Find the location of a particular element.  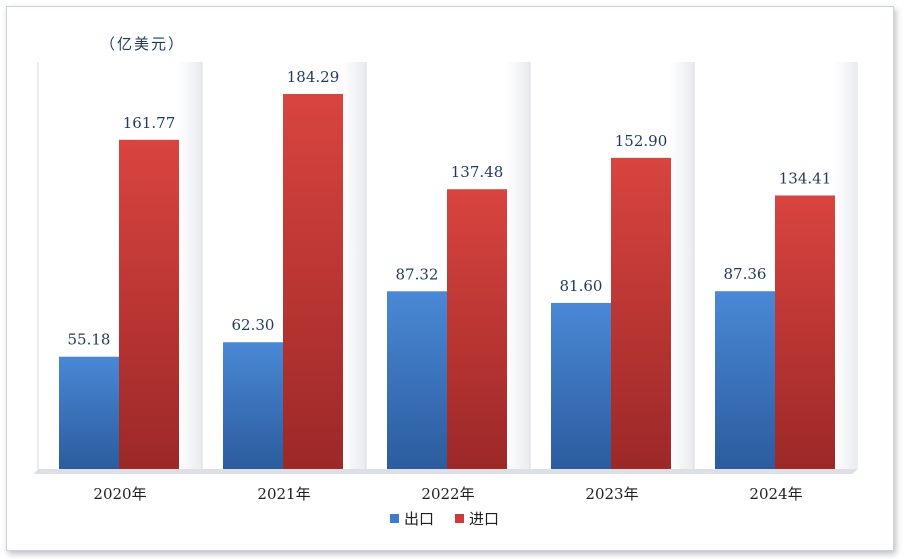

import-value-label: 161.77 is located at coordinates (149, 123).